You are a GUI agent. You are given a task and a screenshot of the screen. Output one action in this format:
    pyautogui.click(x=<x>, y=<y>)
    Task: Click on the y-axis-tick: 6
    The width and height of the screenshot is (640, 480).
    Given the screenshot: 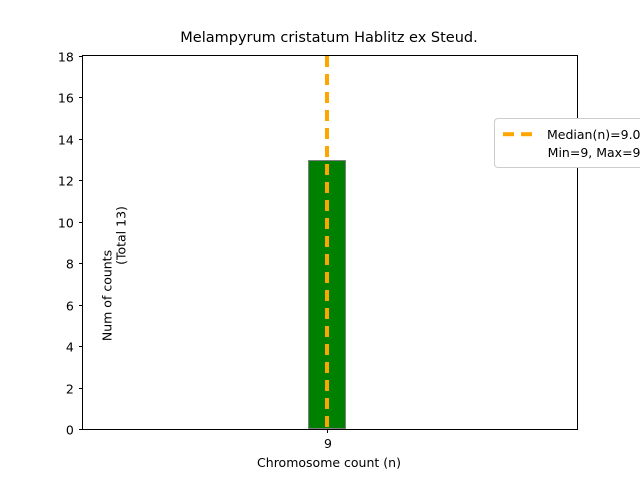 What is the action you would take?
    pyautogui.click(x=74, y=305)
    